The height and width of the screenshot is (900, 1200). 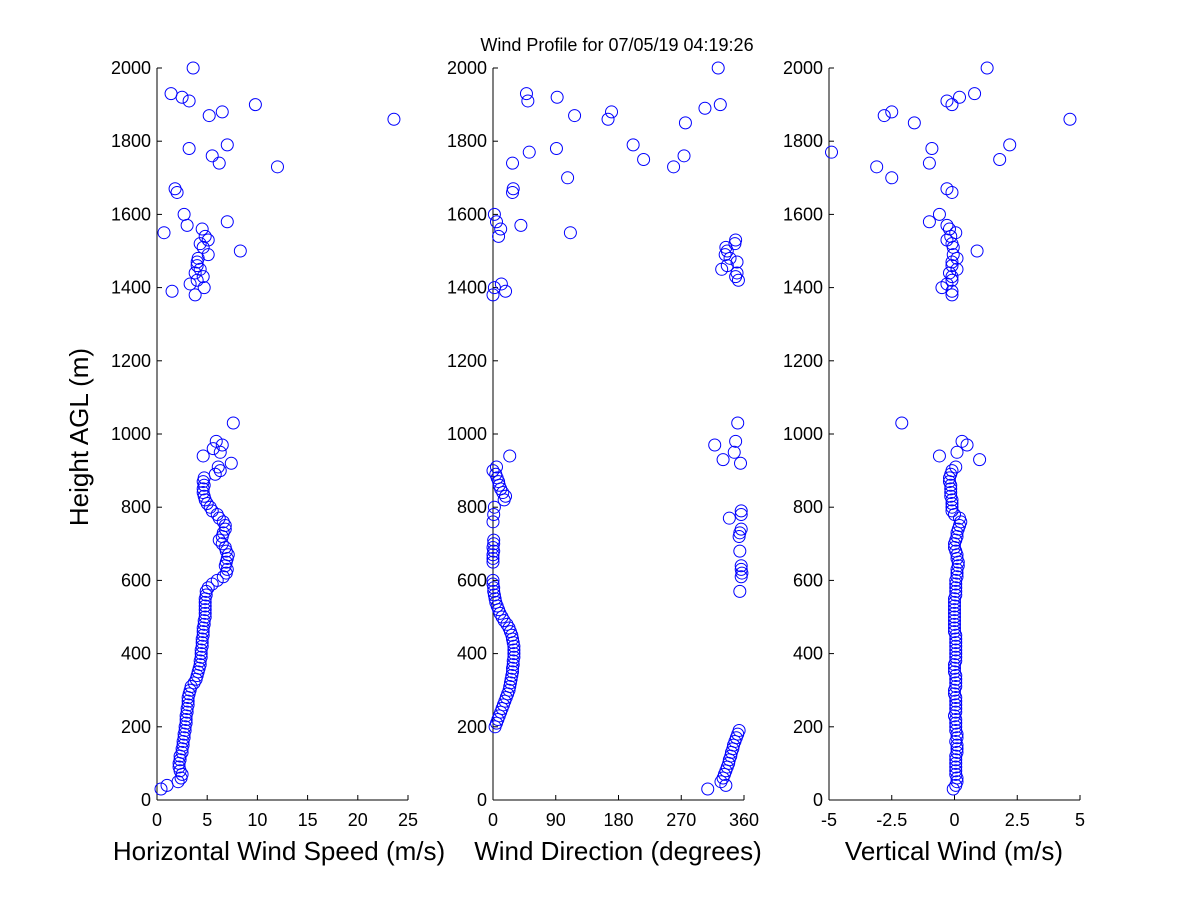 I want to click on direction-y-tick-label: 1400, so click(x=467, y=288).